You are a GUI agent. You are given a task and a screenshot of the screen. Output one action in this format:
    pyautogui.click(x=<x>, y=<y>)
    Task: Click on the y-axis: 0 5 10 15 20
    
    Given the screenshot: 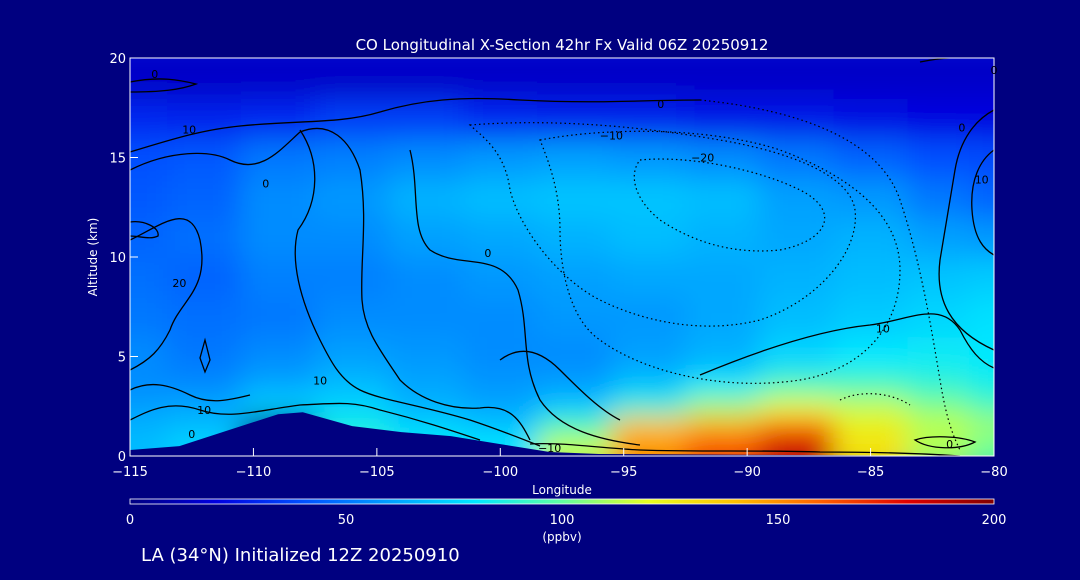 What is the action you would take?
    pyautogui.click(x=123, y=258)
    